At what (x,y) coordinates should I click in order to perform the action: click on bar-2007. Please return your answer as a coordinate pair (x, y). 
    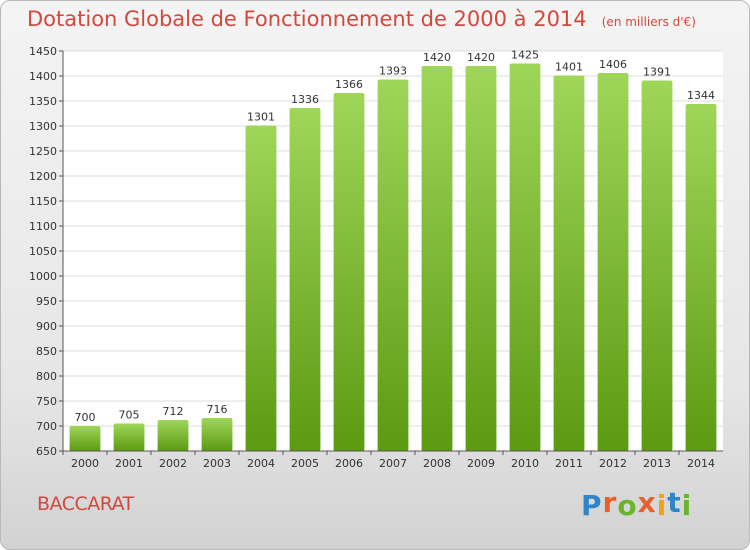
    Looking at the image, I should click on (393, 265).